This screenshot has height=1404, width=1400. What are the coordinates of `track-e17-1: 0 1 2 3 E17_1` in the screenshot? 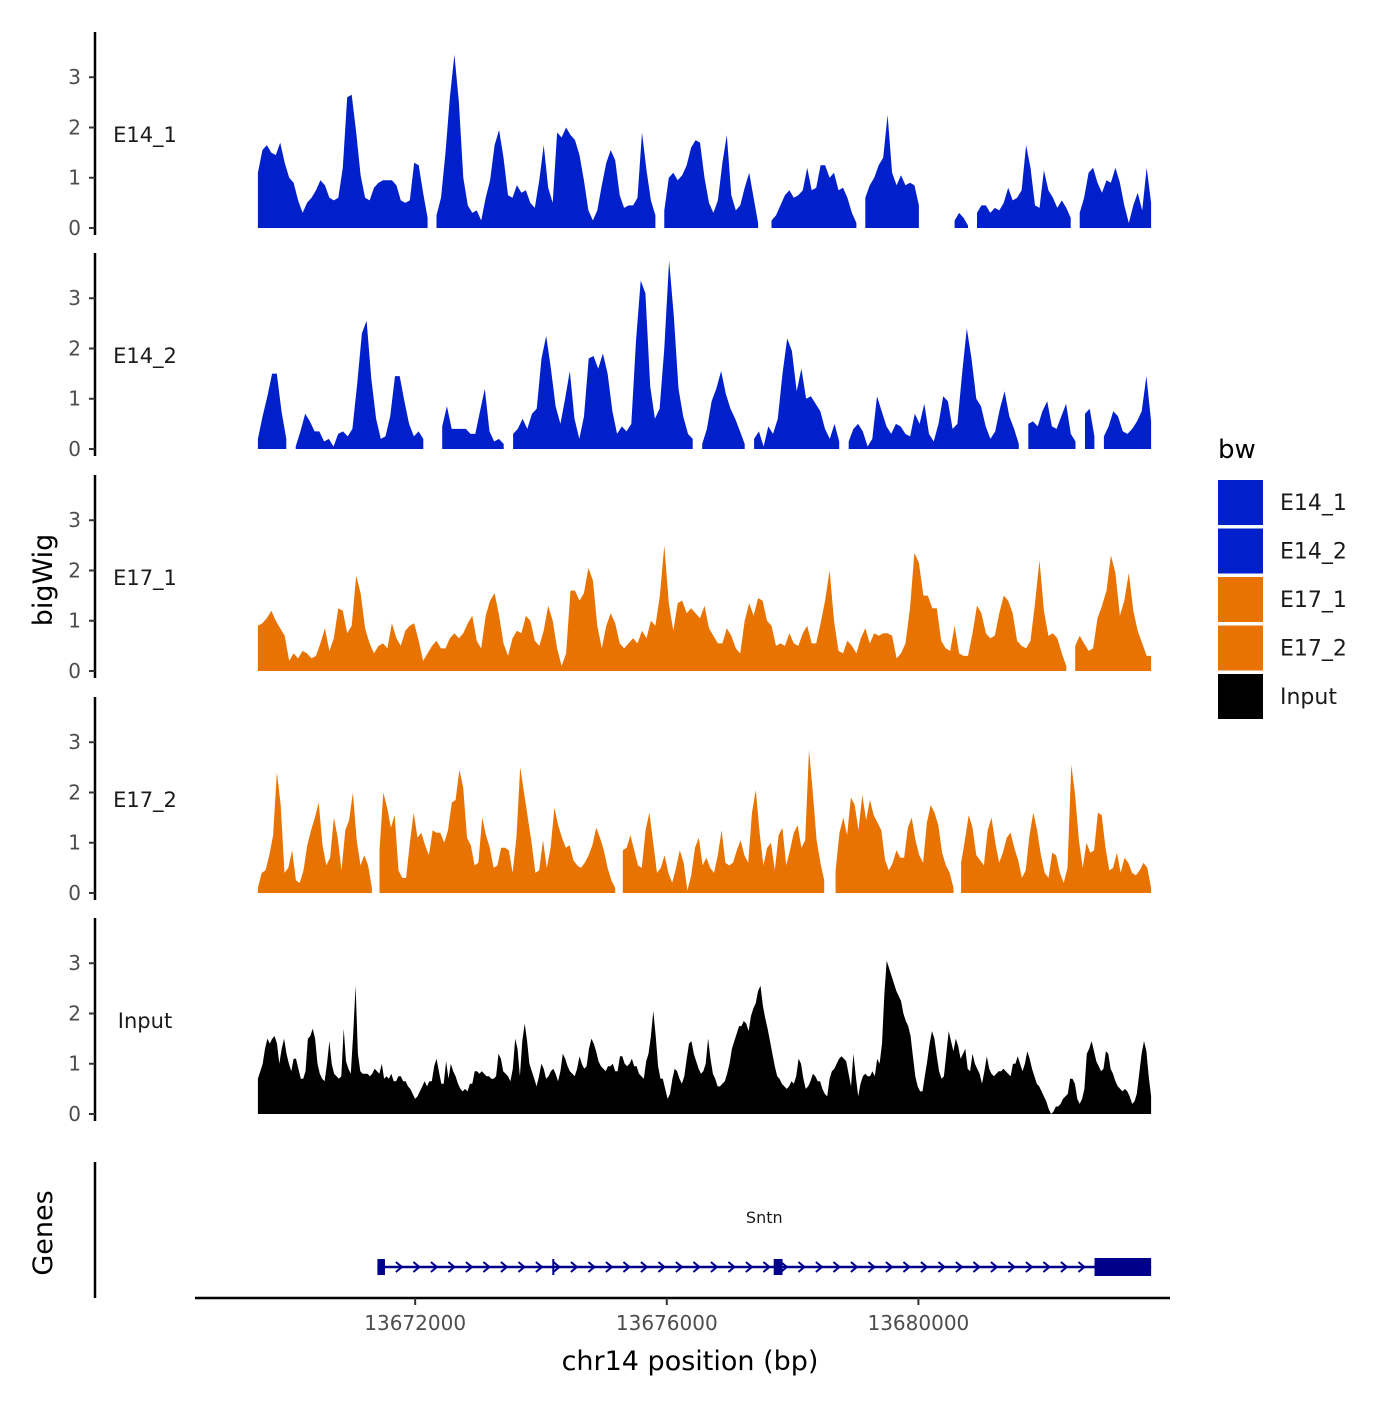 It's located at (610, 579).